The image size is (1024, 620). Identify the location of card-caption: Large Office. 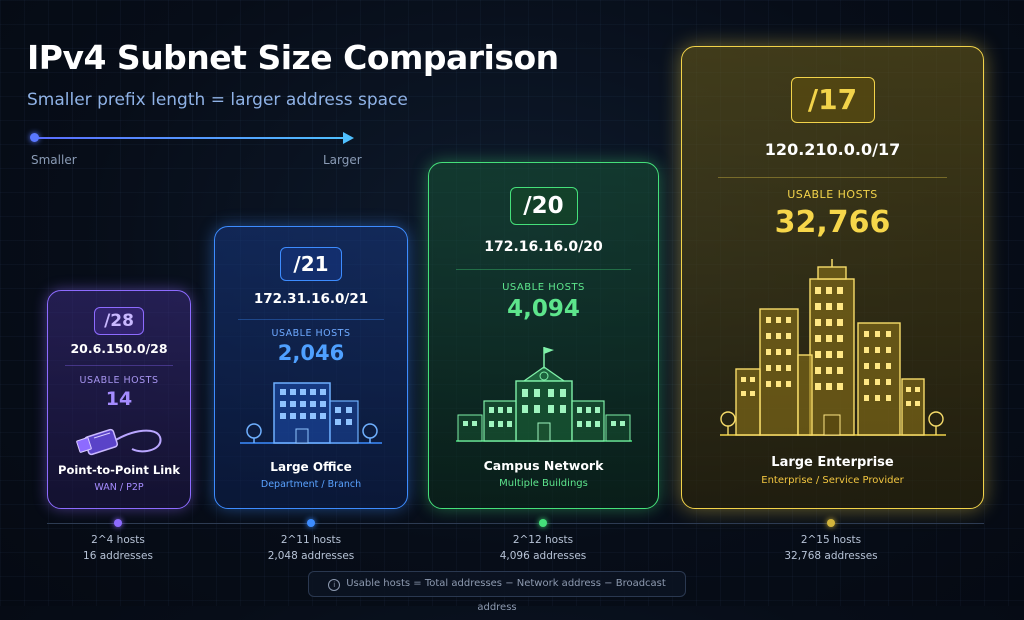
(311, 467).